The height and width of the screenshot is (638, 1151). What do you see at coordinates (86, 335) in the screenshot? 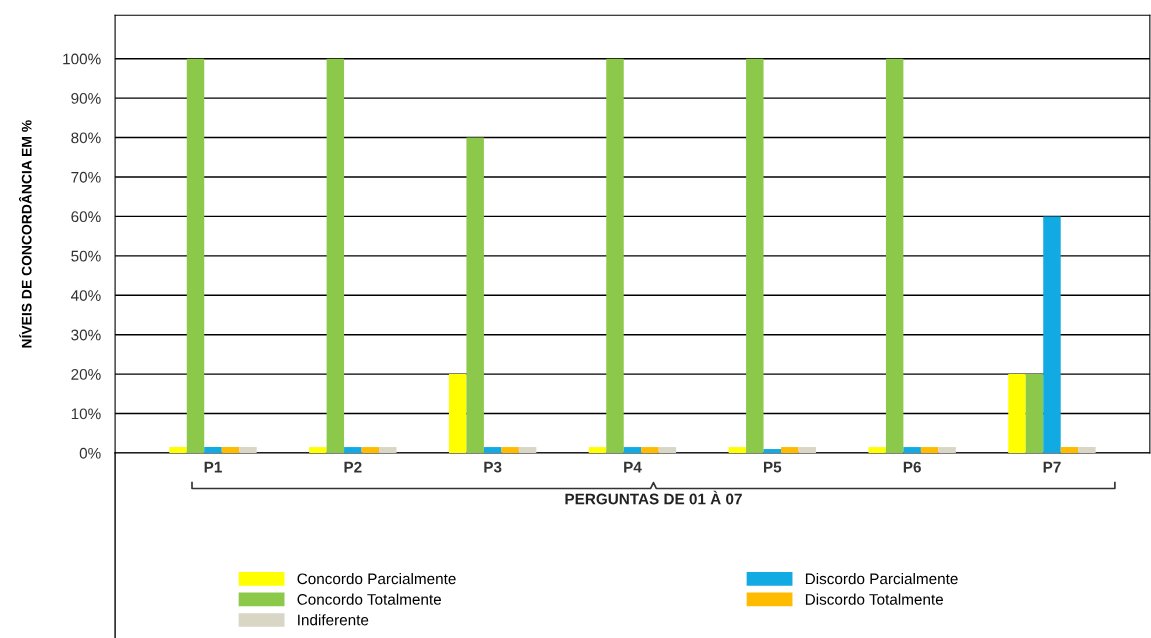
I see `y-tick-label: 30%` at bounding box center [86, 335].